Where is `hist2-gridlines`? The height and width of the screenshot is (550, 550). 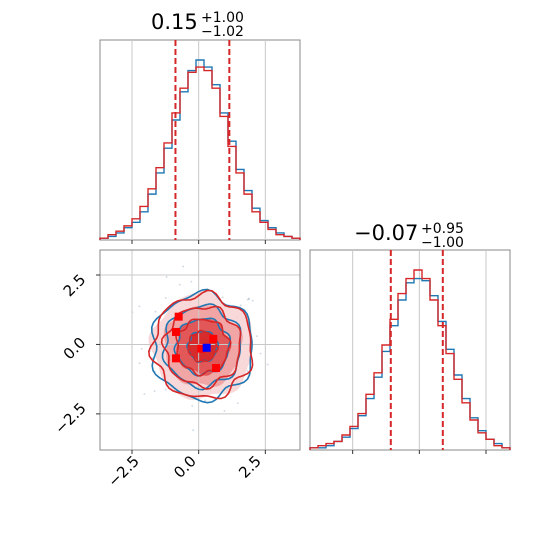 hist2-gridlines is located at coordinates (419, 350).